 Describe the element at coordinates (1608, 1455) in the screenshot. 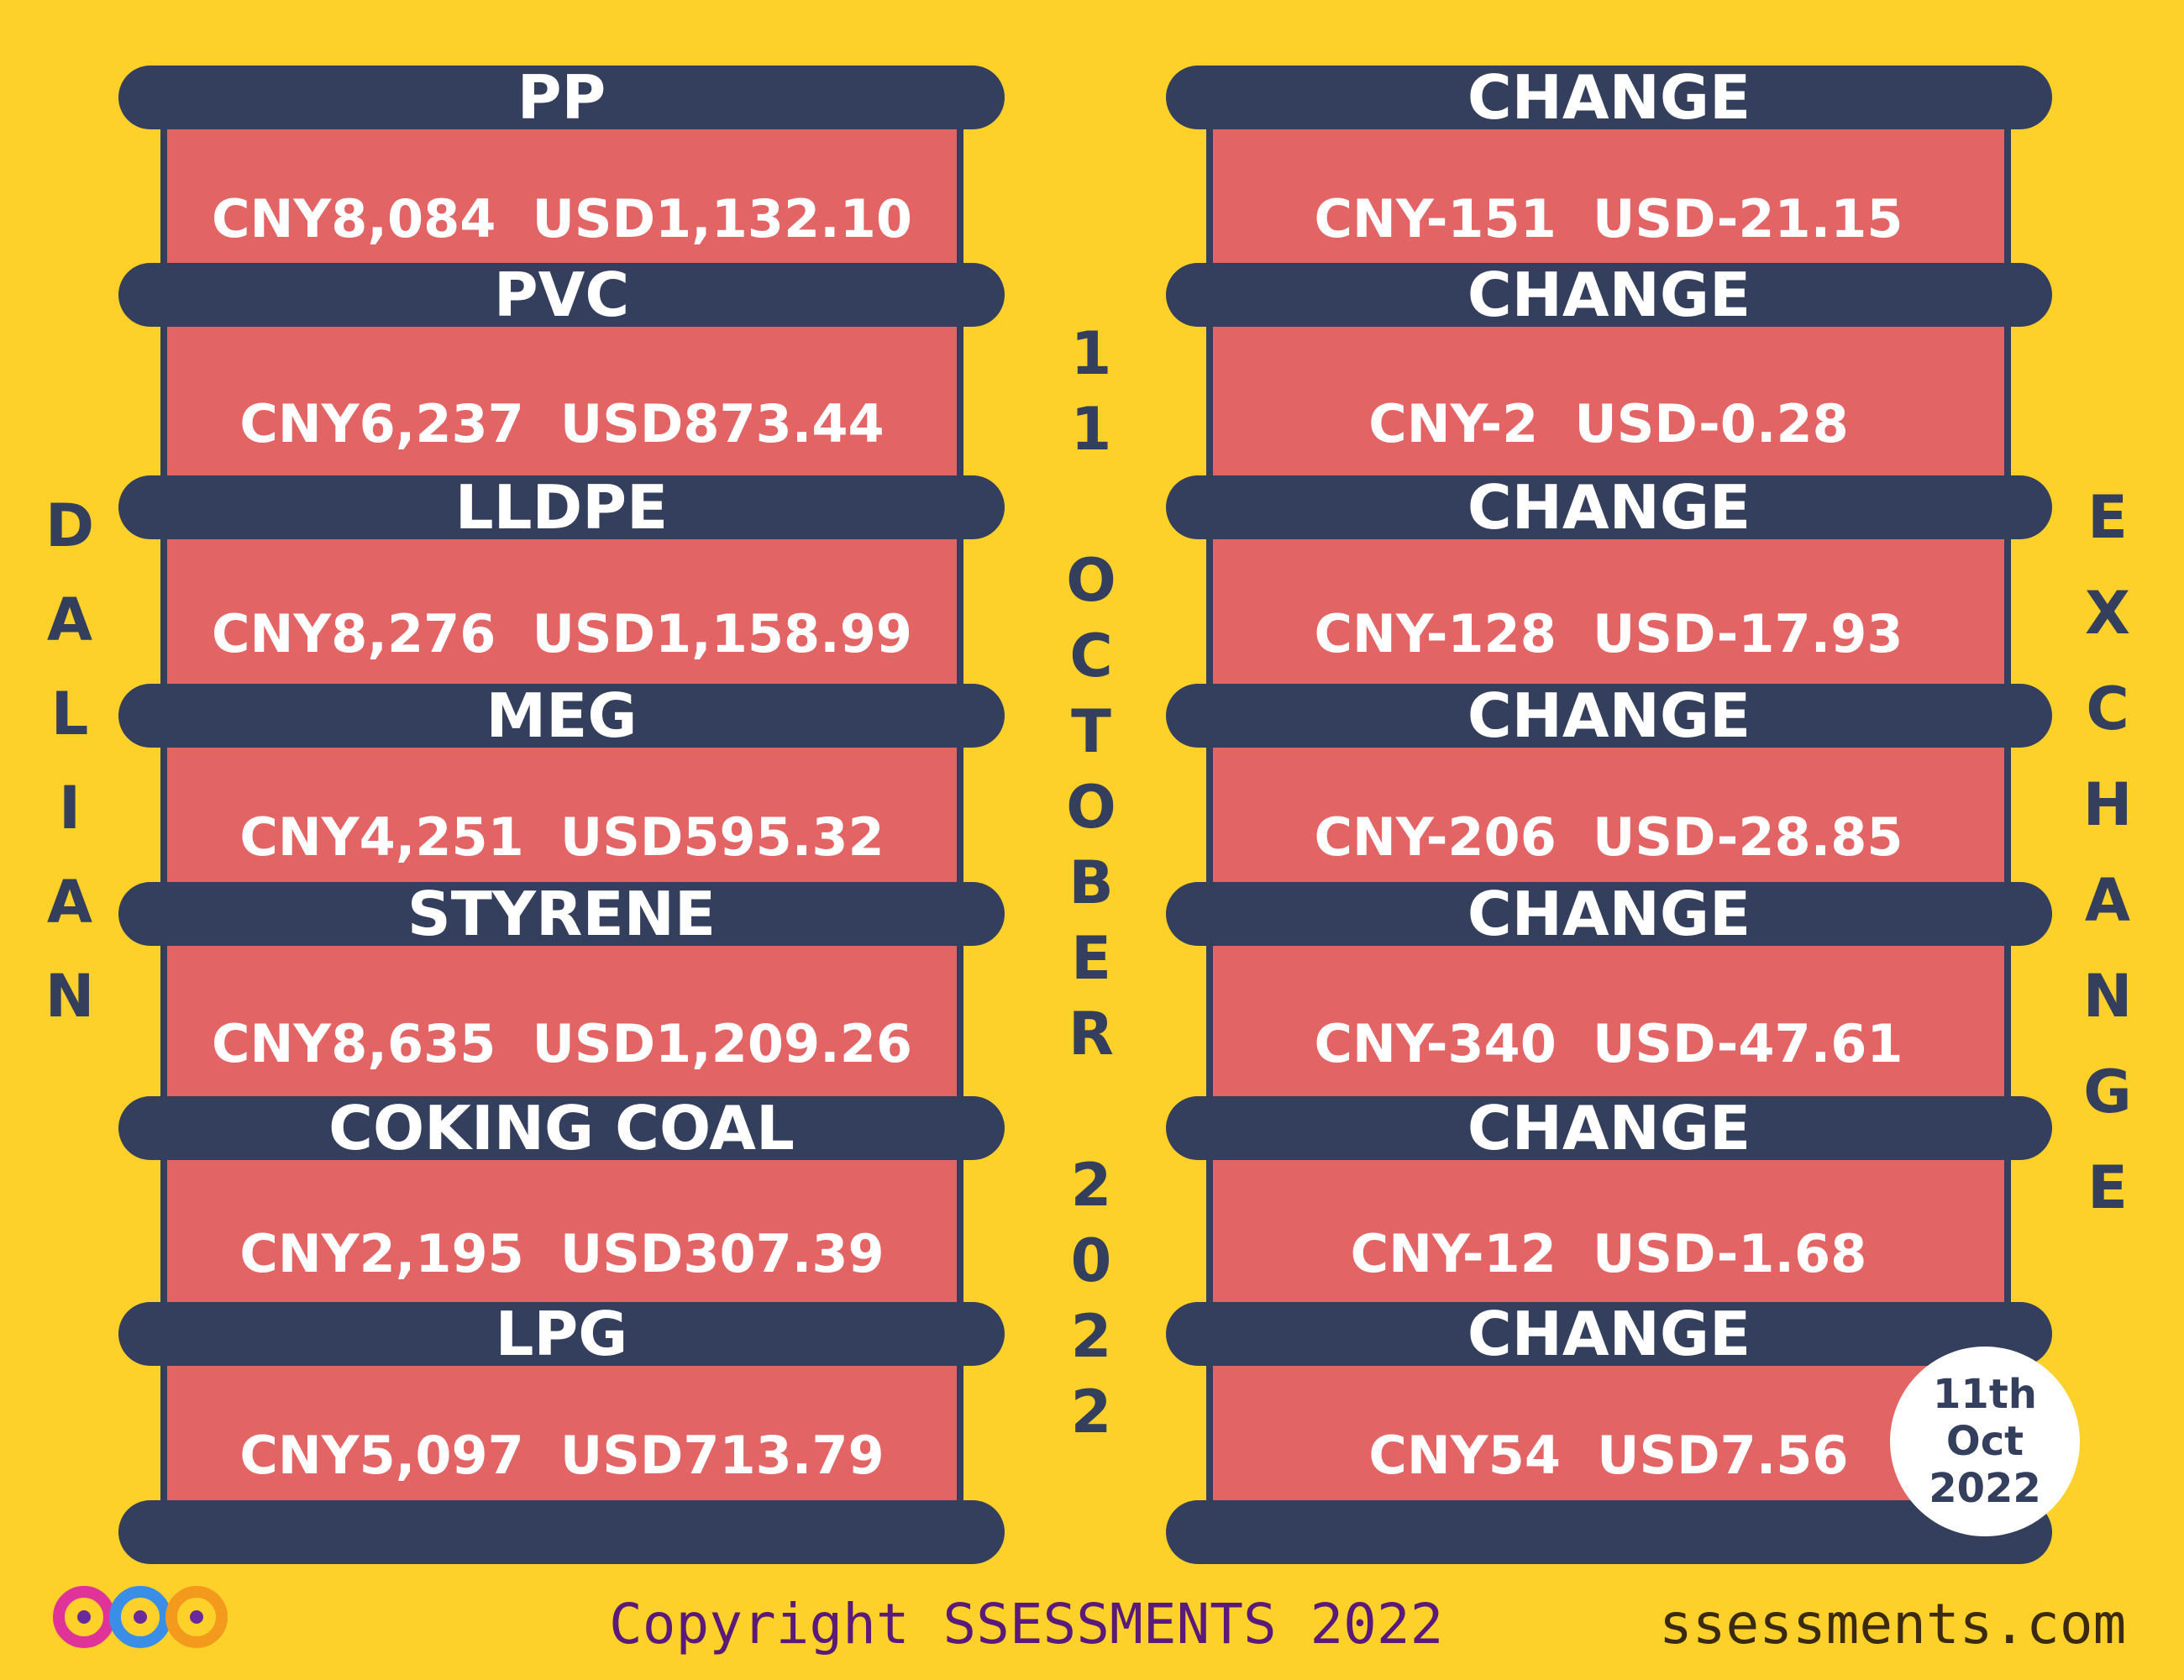

I see `price-text: CNY54 USD7.56` at that location.